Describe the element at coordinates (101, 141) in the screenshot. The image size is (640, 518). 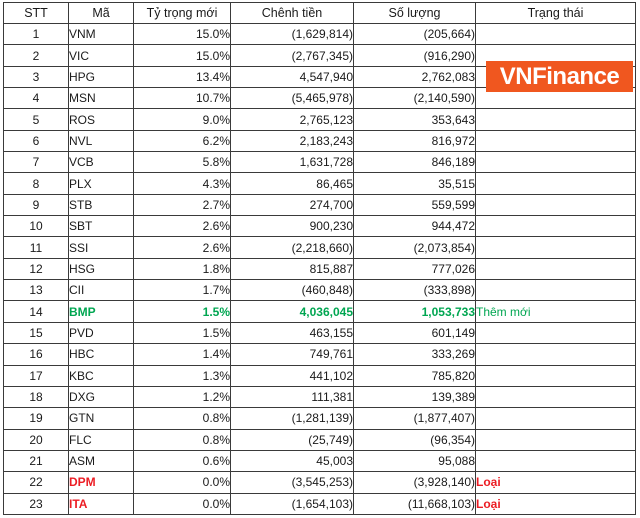
I see `ticker-cell: NVL` at that location.